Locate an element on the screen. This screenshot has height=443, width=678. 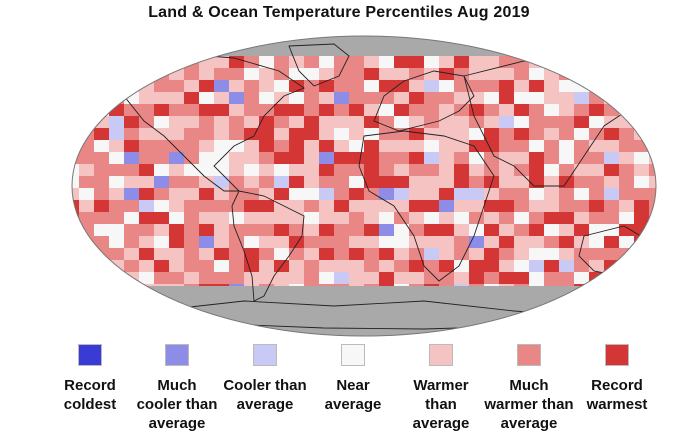
legend-label: Warmer than average is located at coordinates (441, 404).